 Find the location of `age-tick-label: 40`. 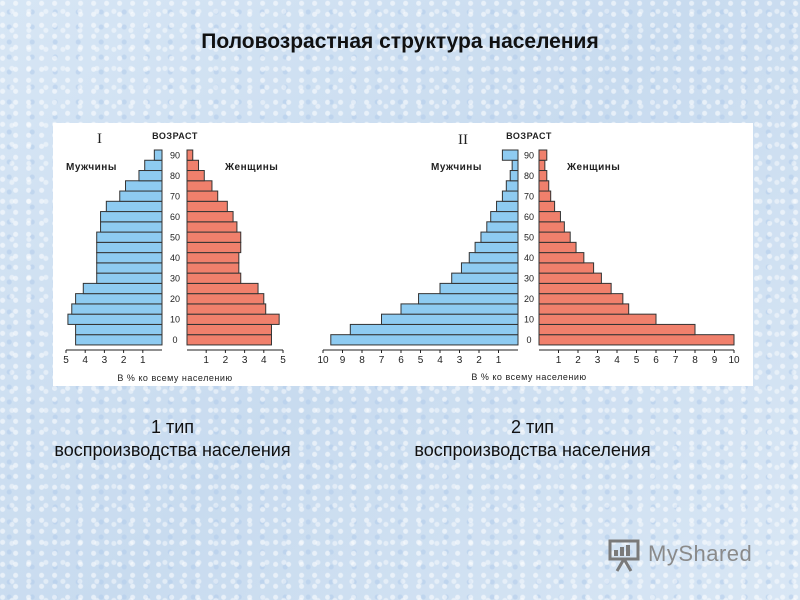

age-tick-label: 40 is located at coordinates (175, 258).